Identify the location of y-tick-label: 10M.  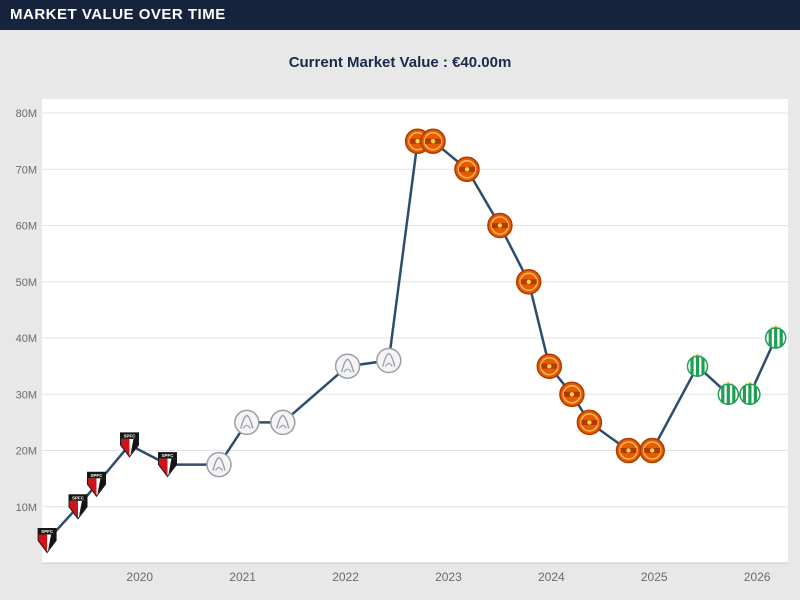
(26, 508).